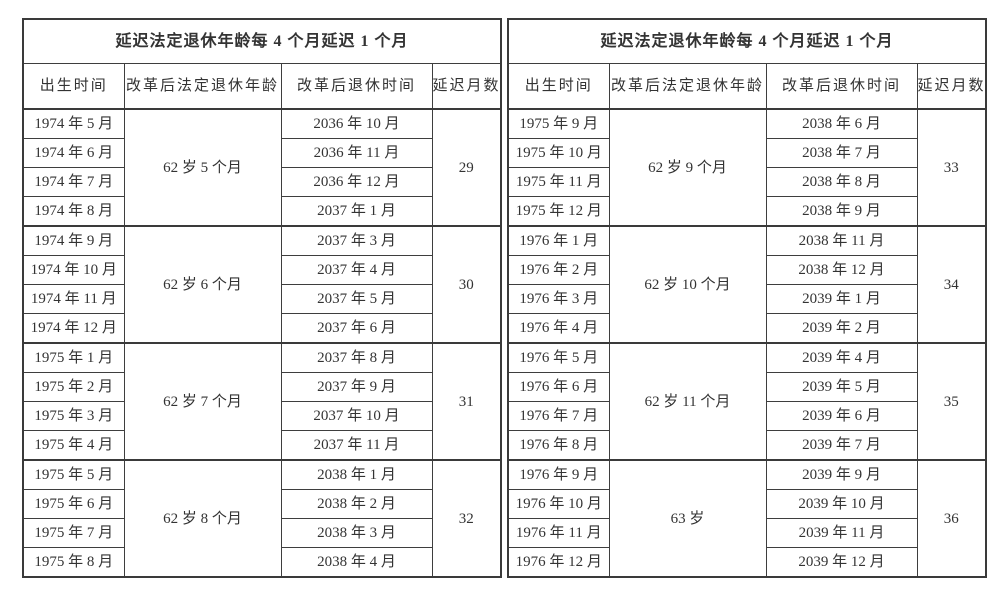 The height and width of the screenshot is (590, 1000). Describe the element at coordinates (558, 123) in the screenshot. I see `birth-month-cell: 1975 年 9 月` at that location.